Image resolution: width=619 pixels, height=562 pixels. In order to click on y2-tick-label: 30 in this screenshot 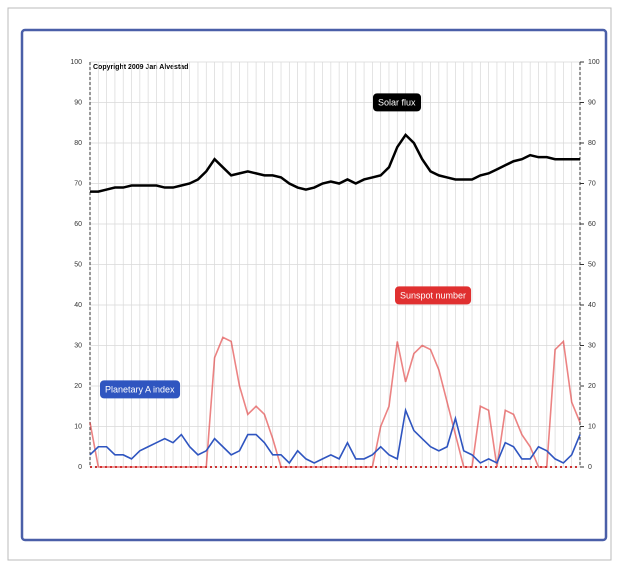, I will do `click(592, 345)`.